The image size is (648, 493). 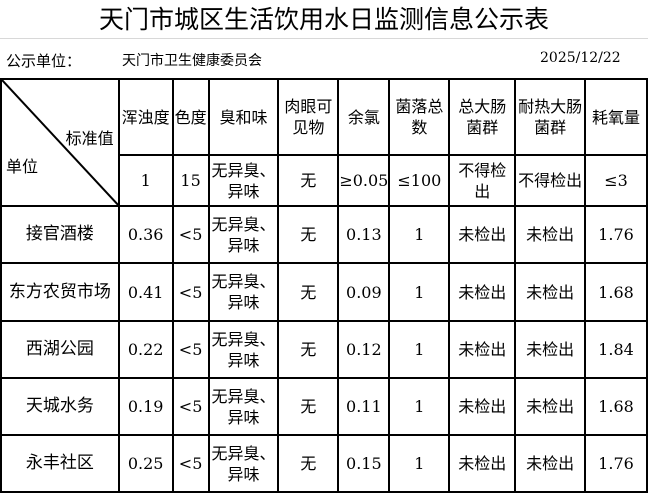 What do you see at coordinates (364, 180) in the screenshot?
I see `standard-value: ≥0.05` at bounding box center [364, 180].